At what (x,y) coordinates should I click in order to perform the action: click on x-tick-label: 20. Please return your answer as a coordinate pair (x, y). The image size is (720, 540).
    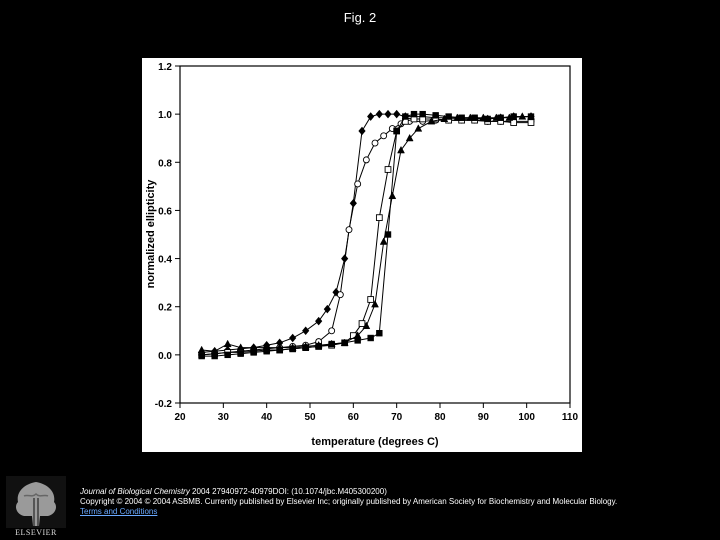
    Looking at the image, I should click on (180, 417).